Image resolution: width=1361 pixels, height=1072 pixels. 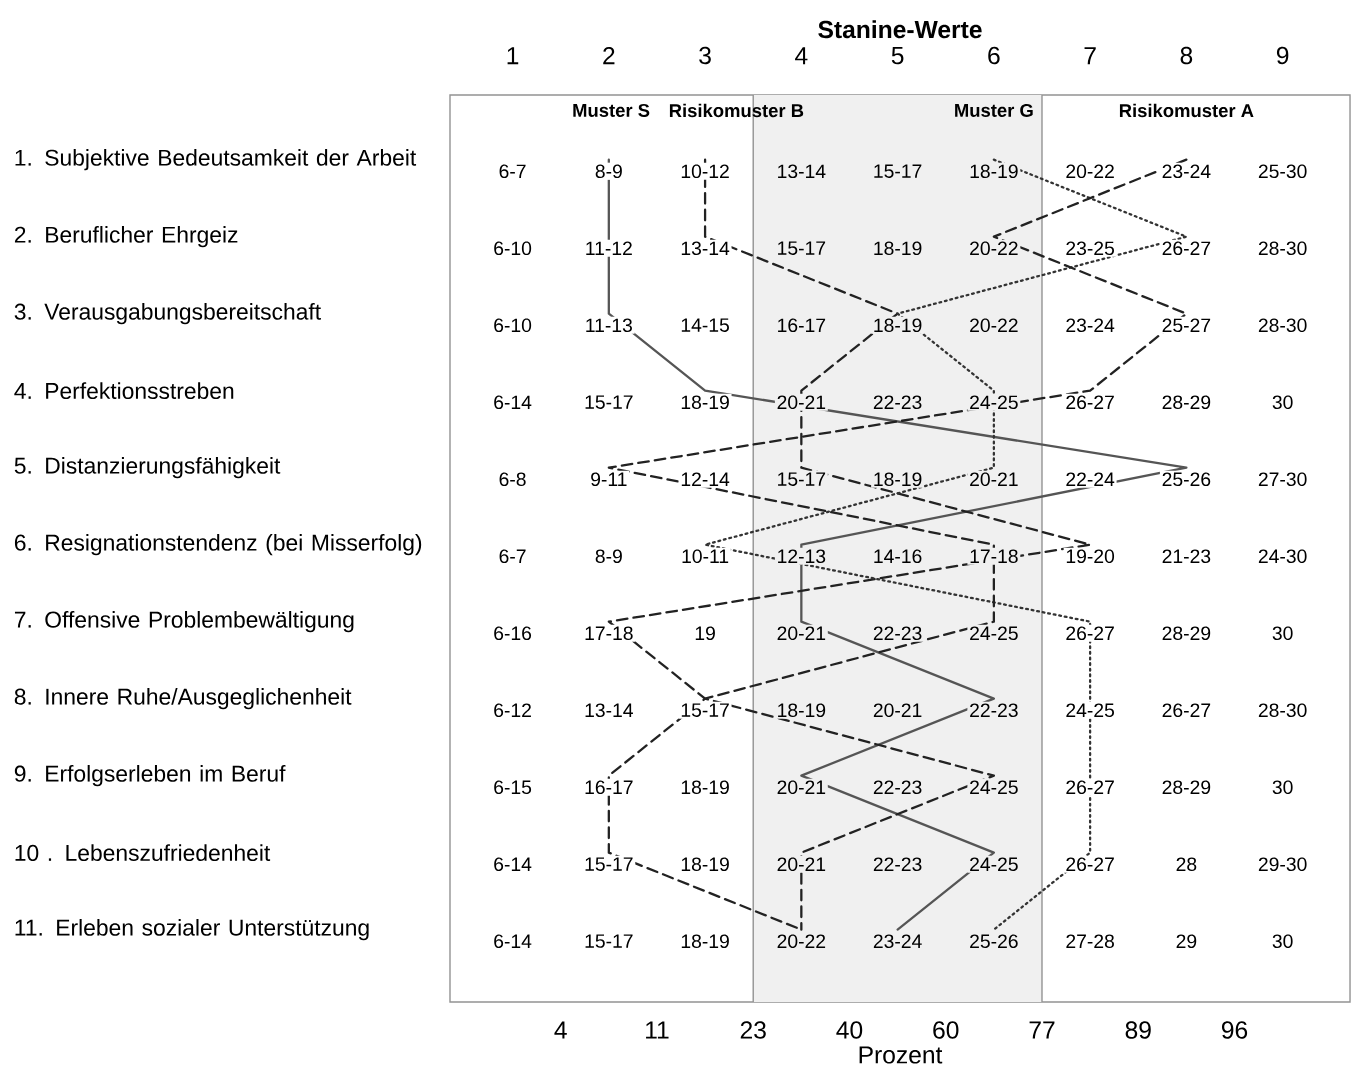 What do you see at coordinates (901, 1055) in the screenshot?
I see `text: Prozent` at bounding box center [901, 1055].